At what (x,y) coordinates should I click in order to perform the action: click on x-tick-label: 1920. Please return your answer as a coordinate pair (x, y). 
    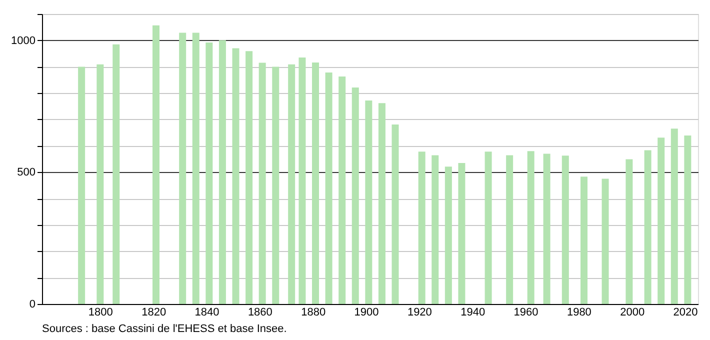
    Looking at the image, I should click on (419, 312).